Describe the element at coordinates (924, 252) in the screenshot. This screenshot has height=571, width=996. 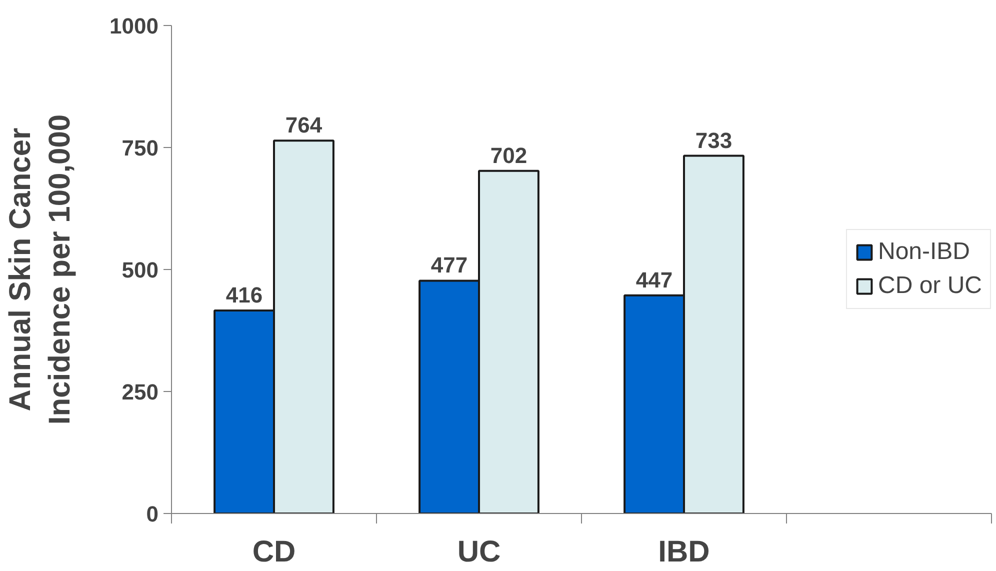
I see `legend-label: Non-IBD` at that location.